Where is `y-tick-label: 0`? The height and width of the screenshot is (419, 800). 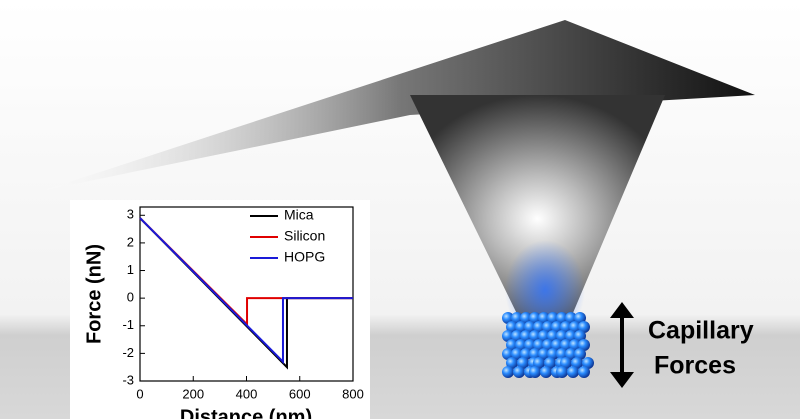 y-tick-label: 0 is located at coordinates (130, 297).